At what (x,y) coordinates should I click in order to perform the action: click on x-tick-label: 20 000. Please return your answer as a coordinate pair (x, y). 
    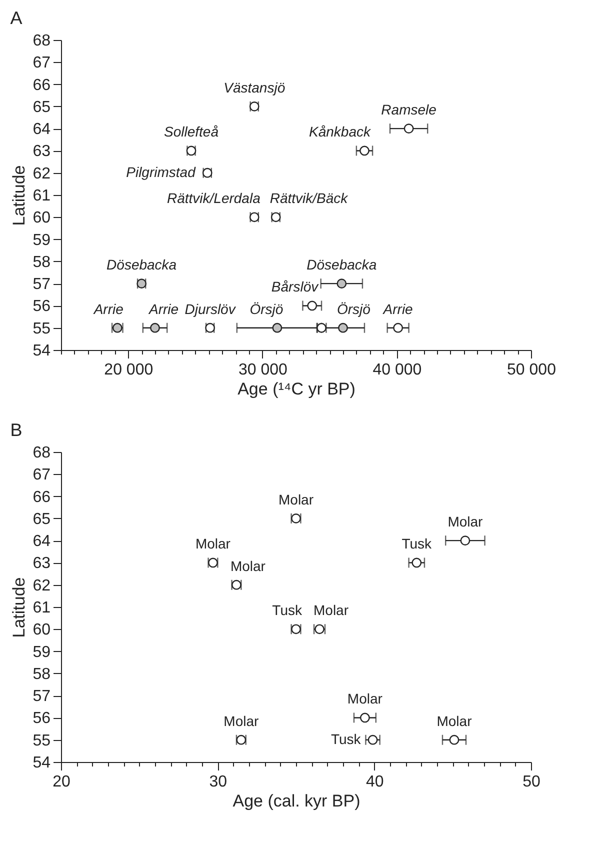
    Looking at the image, I should click on (129, 370).